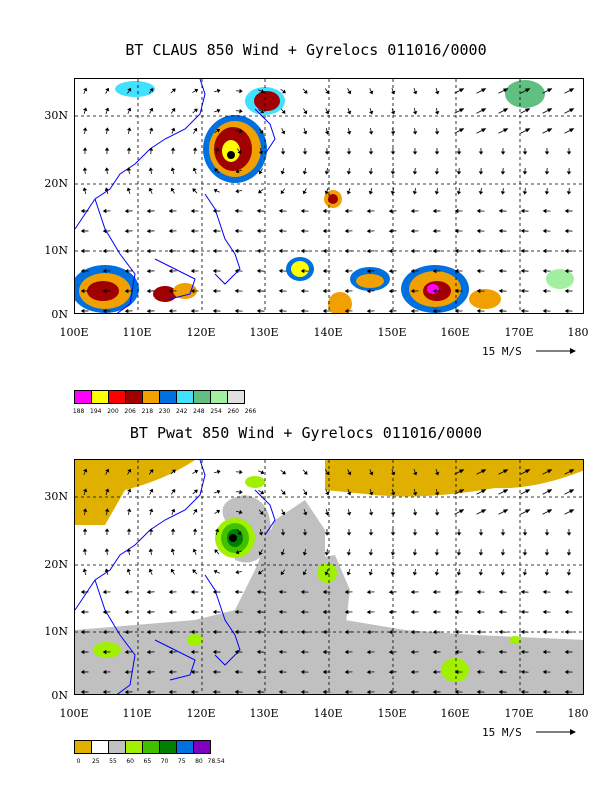 Image resolution: width=612 pixels, height=792 pixels. What do you see at coordinates (578, 713) in the screenshot?
I see `p2-xtick: 180` at bounding box center [578, 713].